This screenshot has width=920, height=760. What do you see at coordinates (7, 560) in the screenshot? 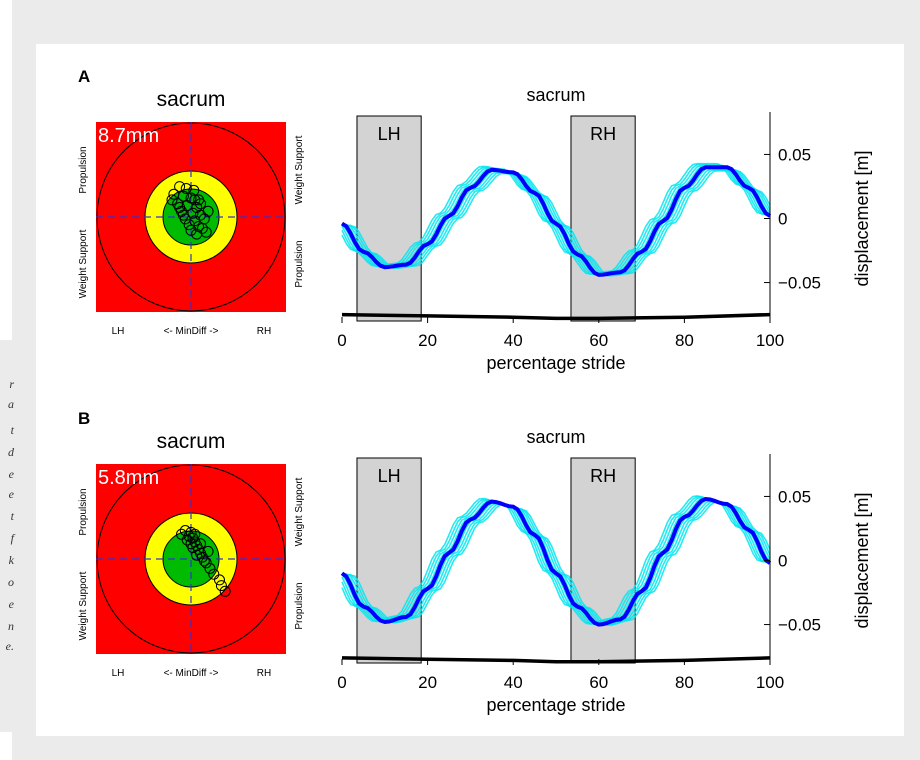
I see `caption-fragment: k` at bounding box center [7, 560].